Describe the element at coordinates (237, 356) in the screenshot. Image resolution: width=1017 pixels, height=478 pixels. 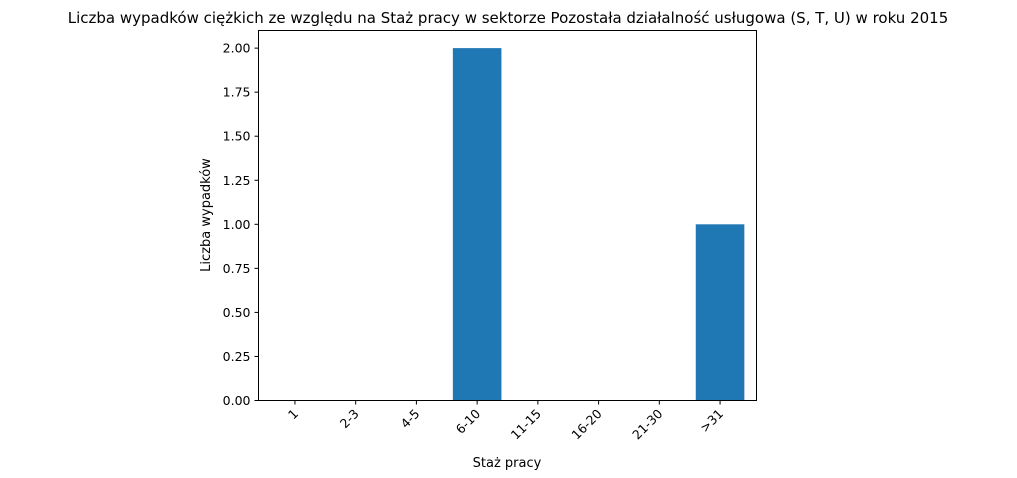
I see `y-tick-label: 0.25` at that location.